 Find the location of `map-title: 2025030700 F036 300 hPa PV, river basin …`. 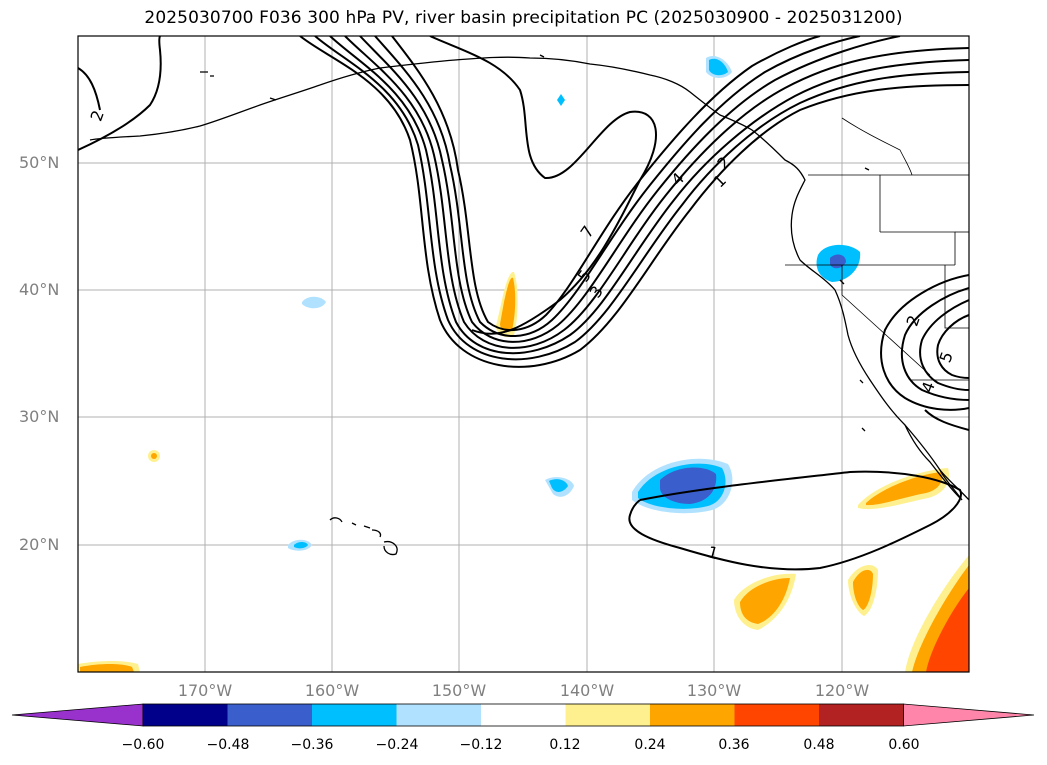

map-title: 2025030700 F036 300 hPa PV, river basin … is located at coordinates (523, 18).